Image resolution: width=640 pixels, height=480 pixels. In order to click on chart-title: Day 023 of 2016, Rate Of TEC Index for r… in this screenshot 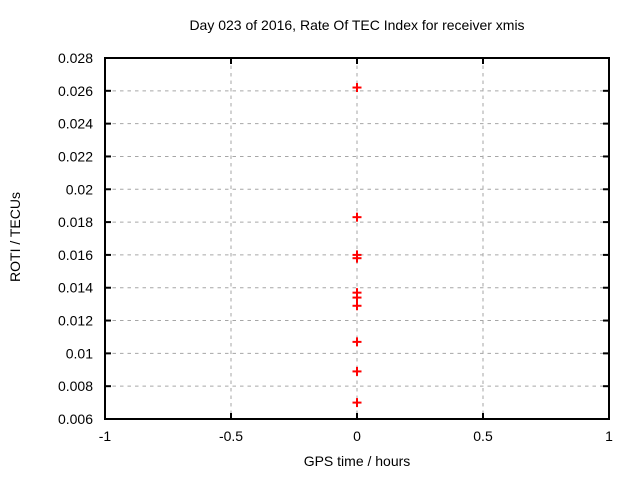, I will do `click(357, 25)`.